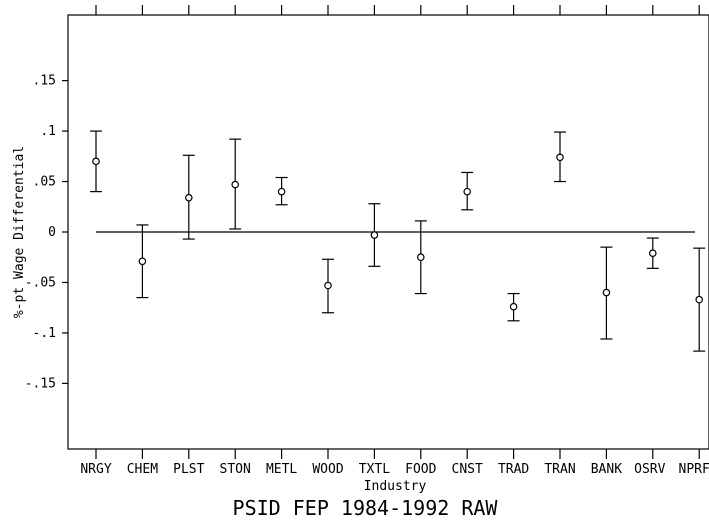 Image resolution: width=709 pixels, height=525 pixels. I want to click on x-tick-label: FOOD, so click(420, 469).